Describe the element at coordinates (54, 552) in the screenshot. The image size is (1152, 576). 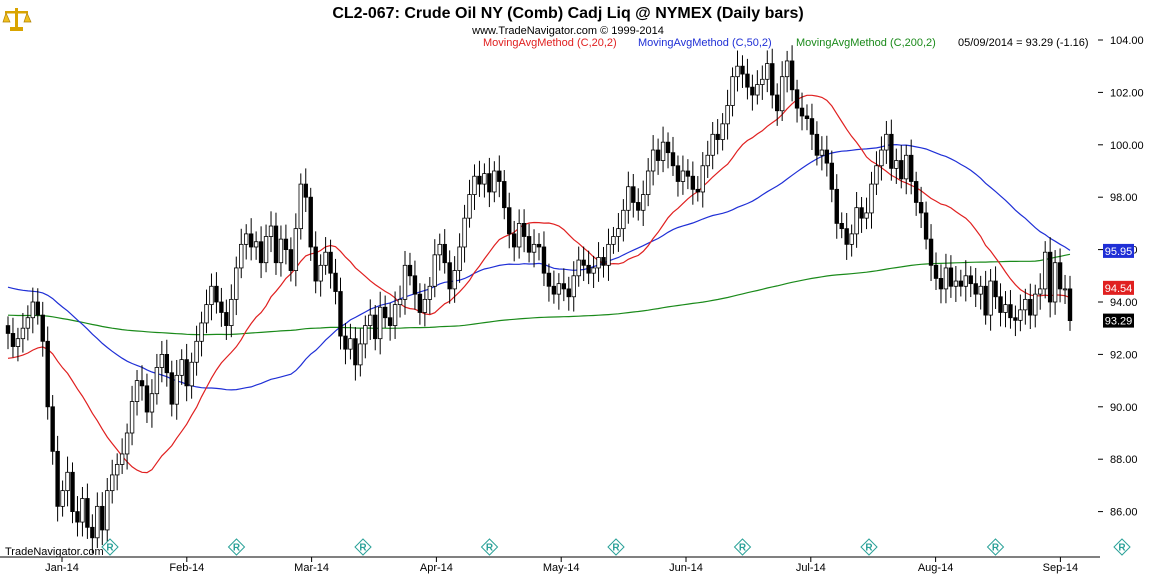
I see `footer-brand: TradeNavigator.com` at that location.